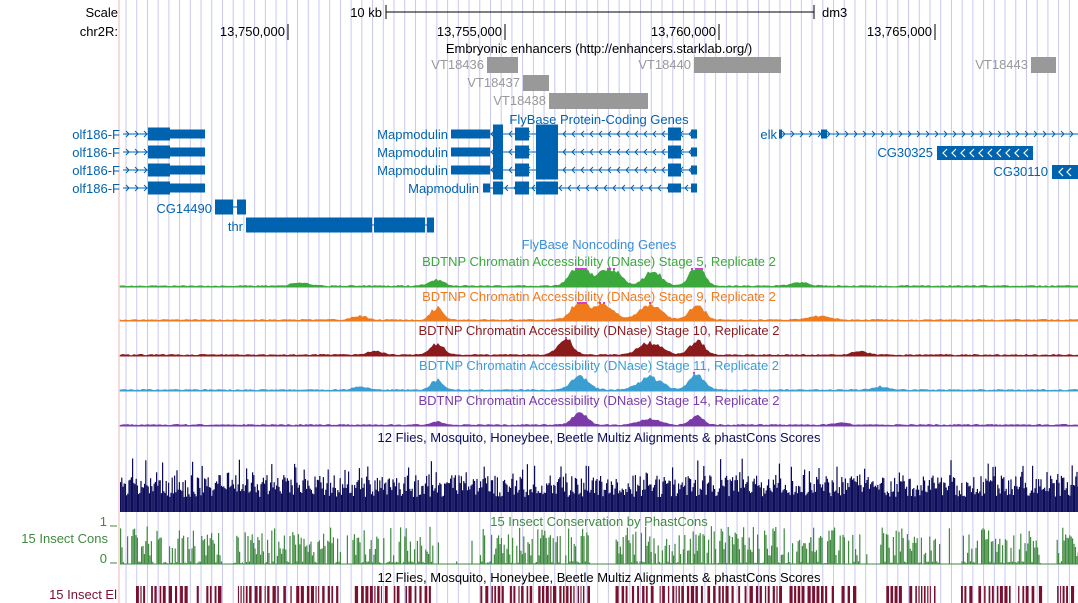 Image resolution: width=1078 pixels, height=603 pixels. Describe the element at coordinates (928, 134) in the screenshot. I see `gene-model-elk` at that location.